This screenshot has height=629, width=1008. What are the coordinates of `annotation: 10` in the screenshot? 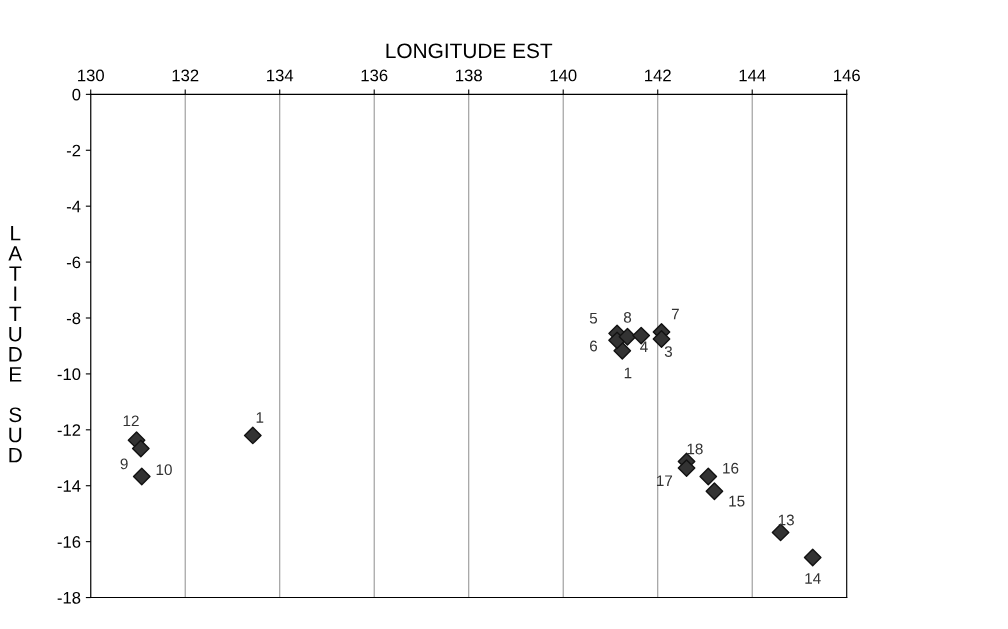 It's located at (164, 470).